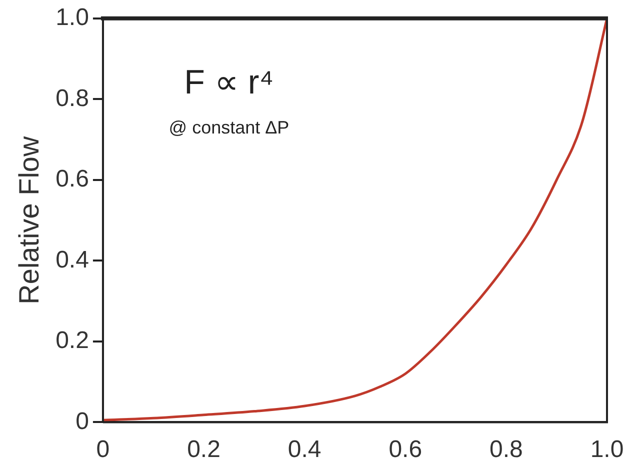 The height and width of the screenshot is (473, 633). Describe the element at coordinates (72, 18) in the screenshot. I see `y-tick-label: 1.0` at that location.